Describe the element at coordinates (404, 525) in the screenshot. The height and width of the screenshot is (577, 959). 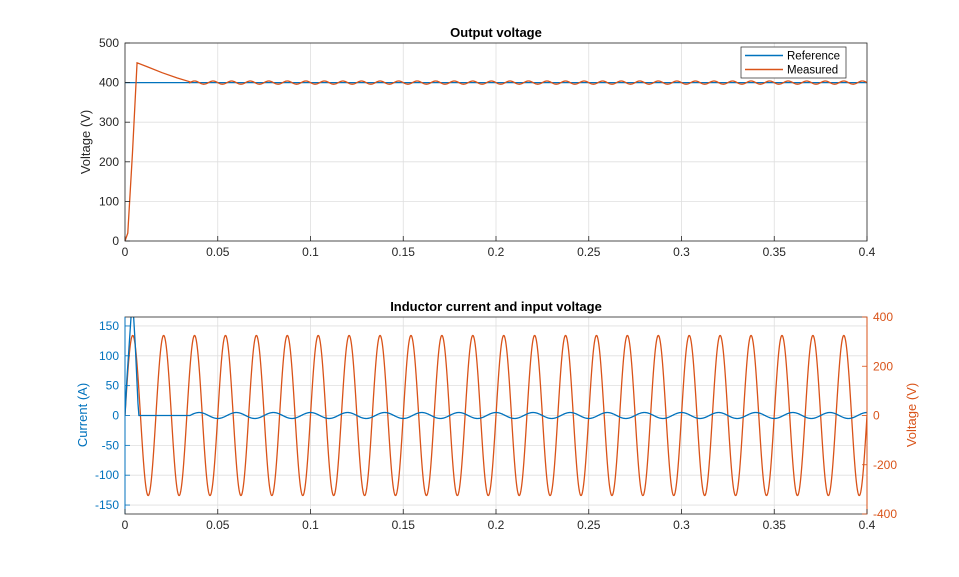
I see `plot2-x-tick-label: 0.15` at that location.